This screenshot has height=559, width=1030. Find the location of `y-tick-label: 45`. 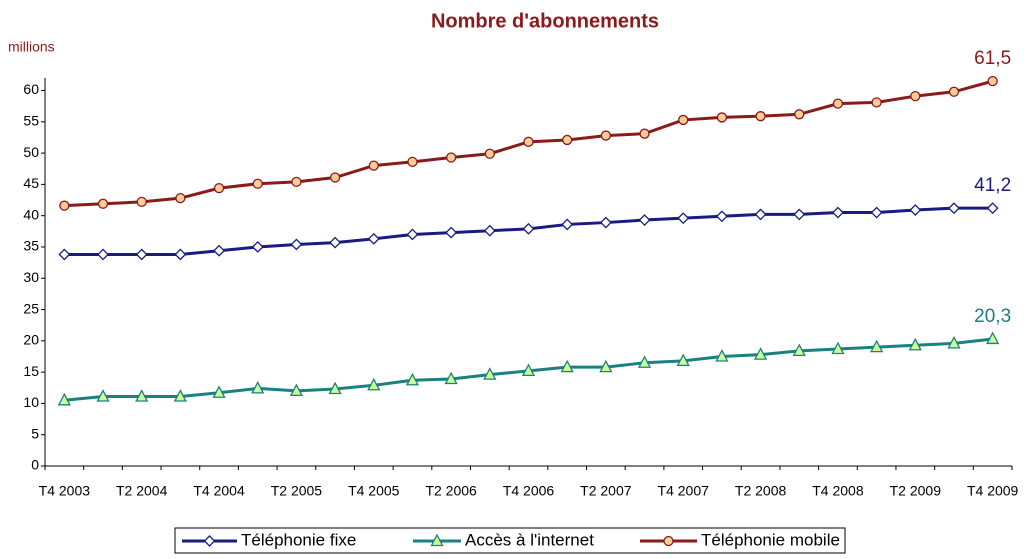

y-tick-label: 45 is located at coordinates (31, 183).